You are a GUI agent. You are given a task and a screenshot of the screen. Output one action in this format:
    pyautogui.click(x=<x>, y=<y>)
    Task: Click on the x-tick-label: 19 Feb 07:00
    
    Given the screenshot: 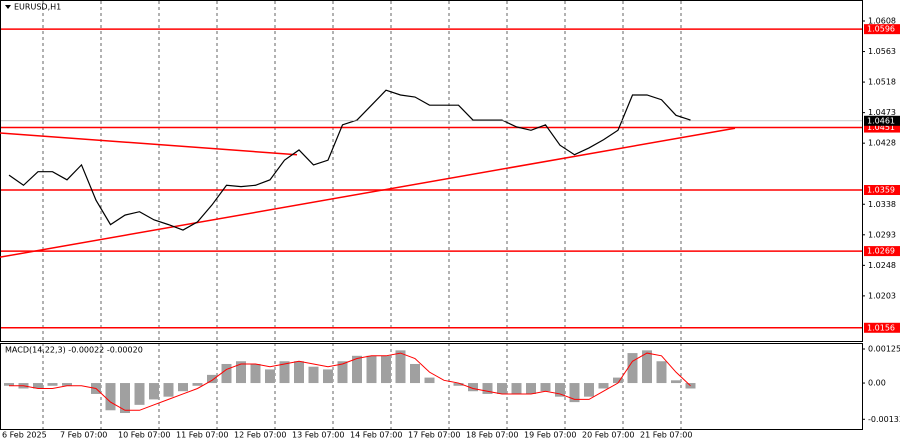 What is the action you would take?
    pyautogui.click(x=550, y=435)
    